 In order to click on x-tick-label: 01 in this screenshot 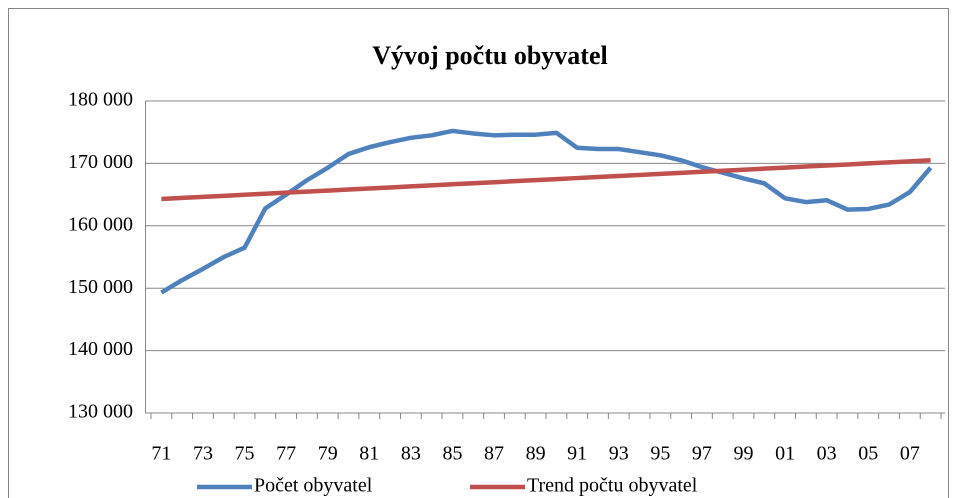, I will do `click(785, 454)`.